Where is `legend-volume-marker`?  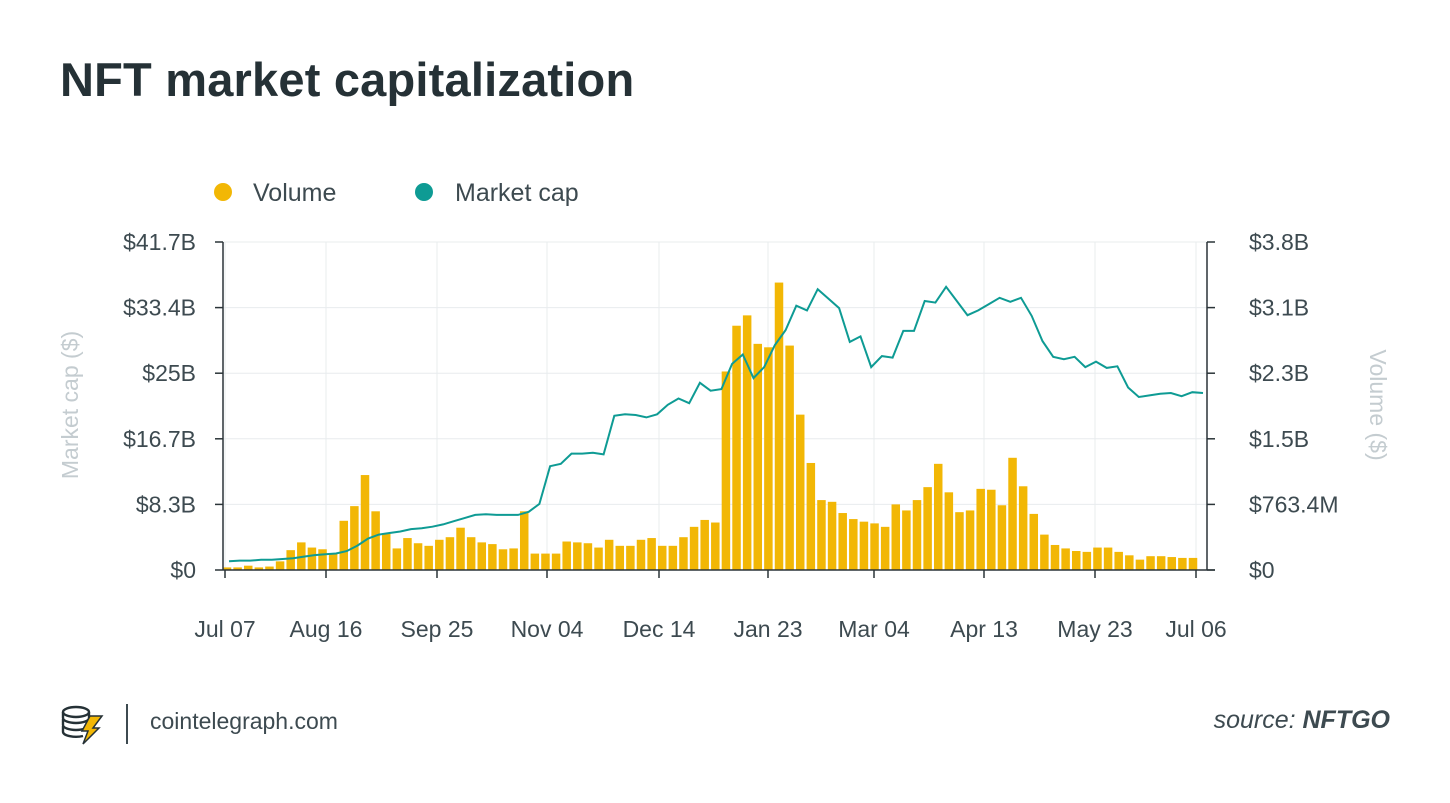 legend-volume-marker is located at coordinates (223, 192).